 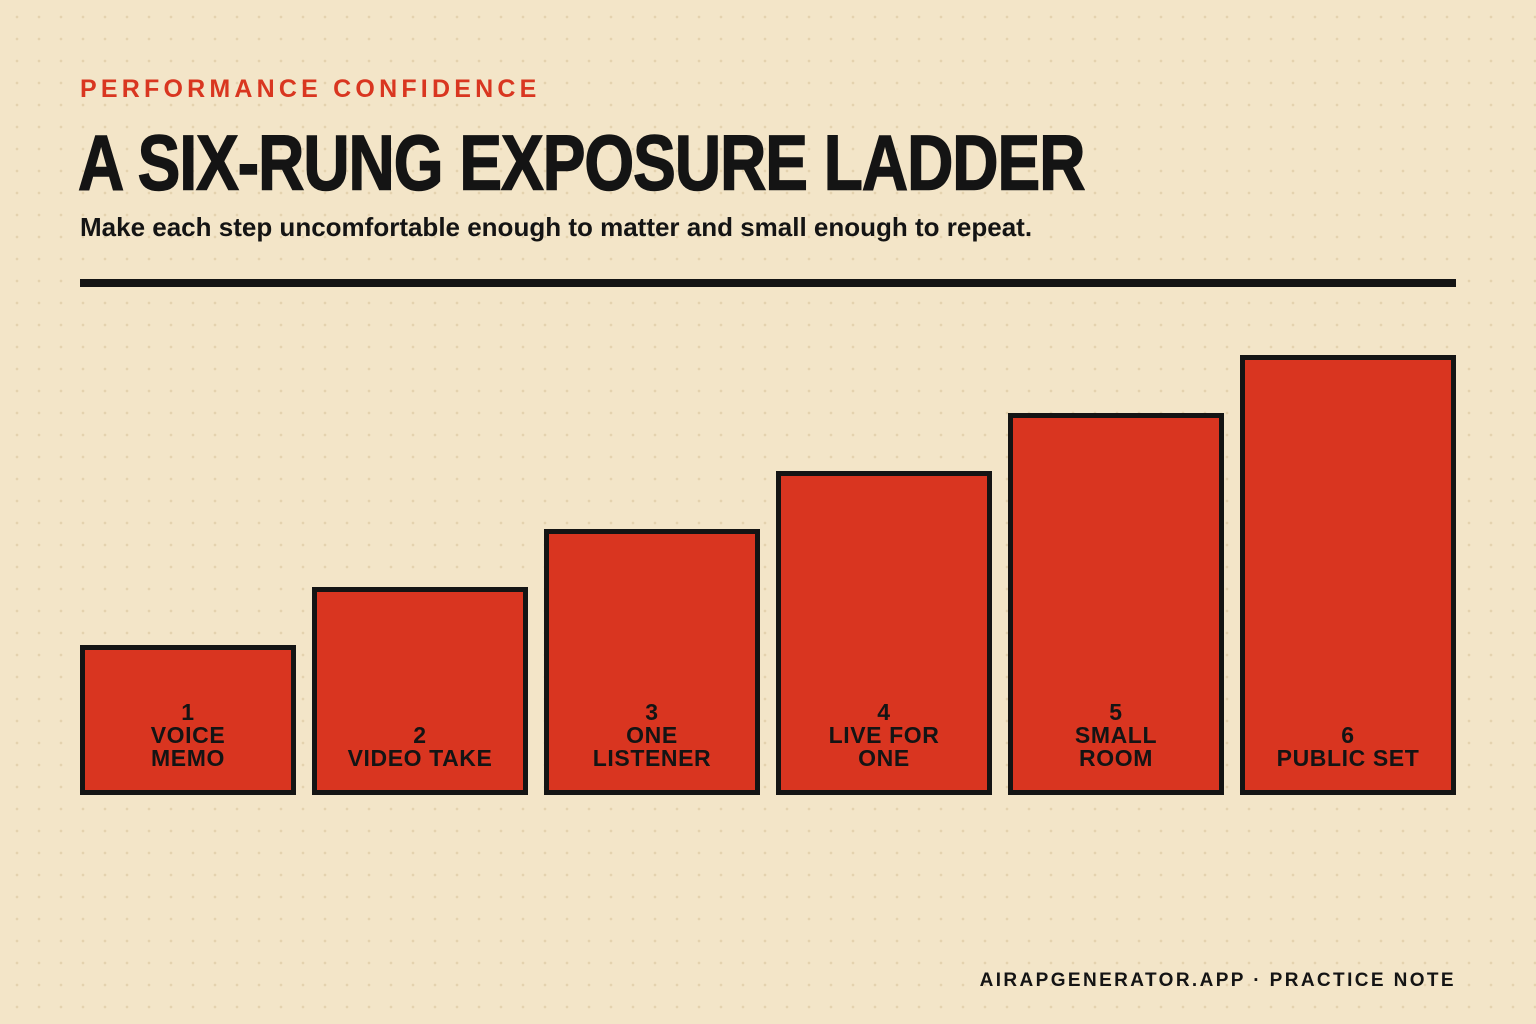 What do you see at coordinates (420, 735) in the screenshot?
I see `rung-number: 2` at bounding box center [420, 735].